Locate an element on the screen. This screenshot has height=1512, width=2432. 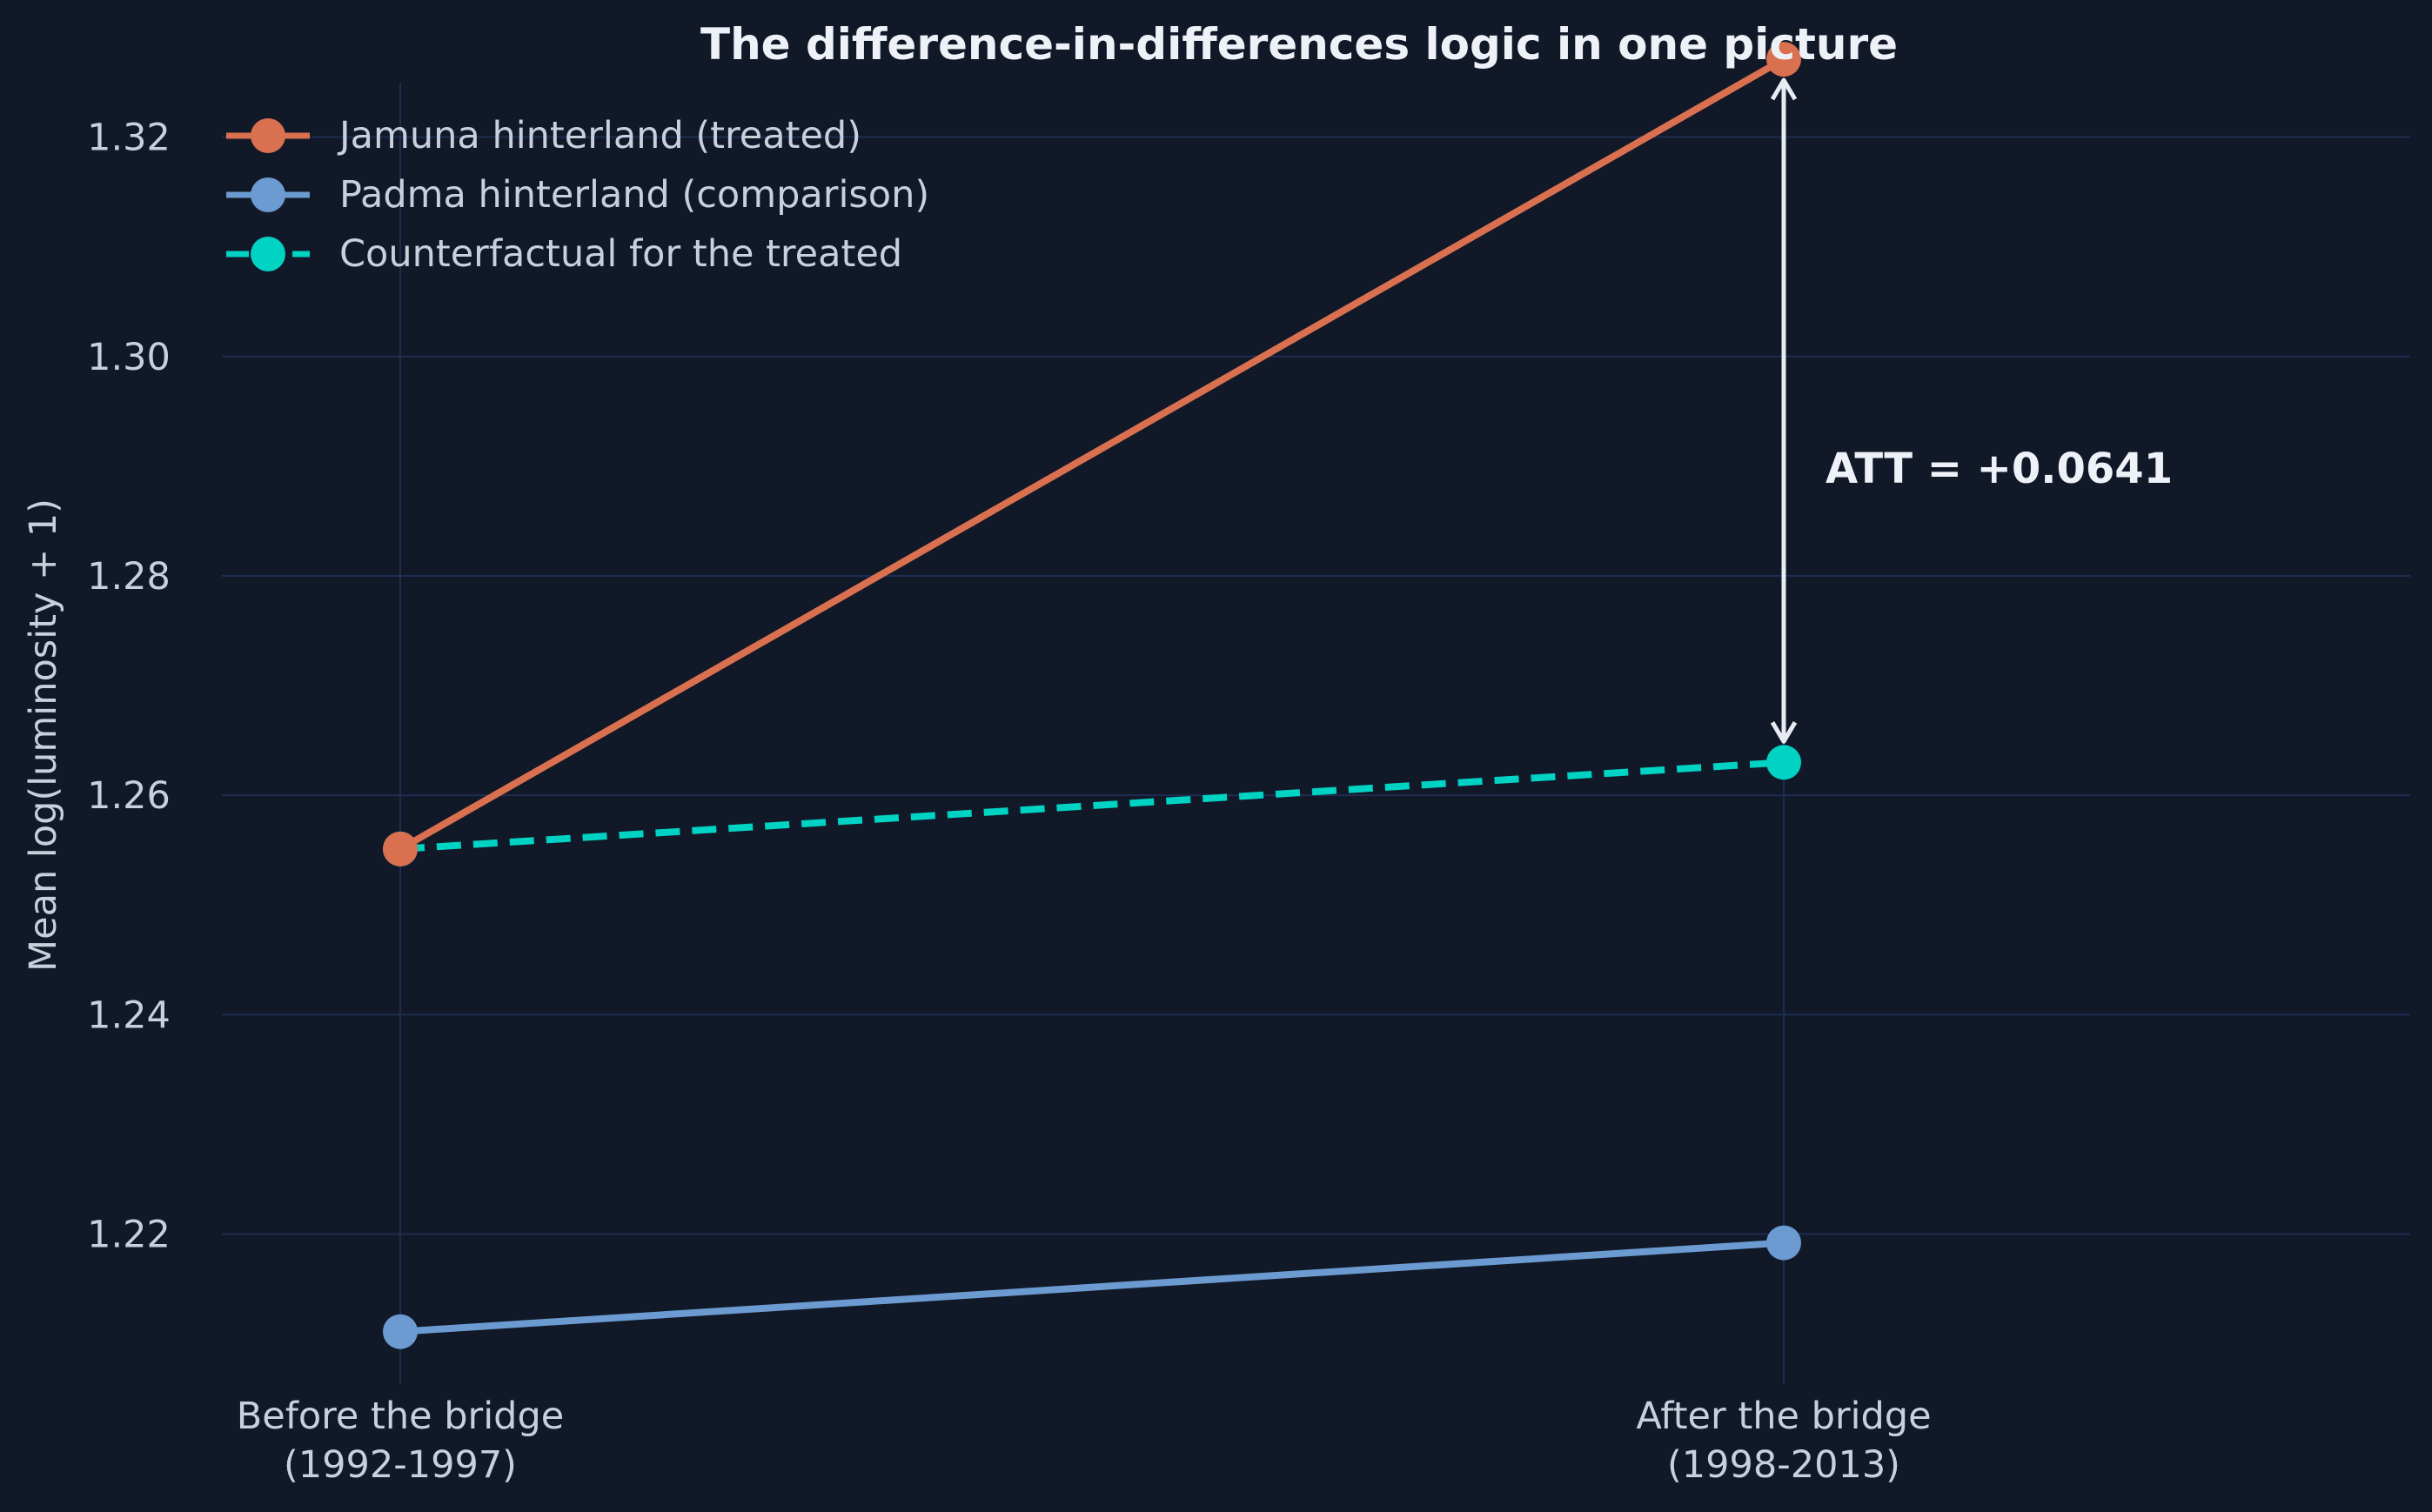
legend-item: Counterfactual for the treated is located at coordinates (564, 254).